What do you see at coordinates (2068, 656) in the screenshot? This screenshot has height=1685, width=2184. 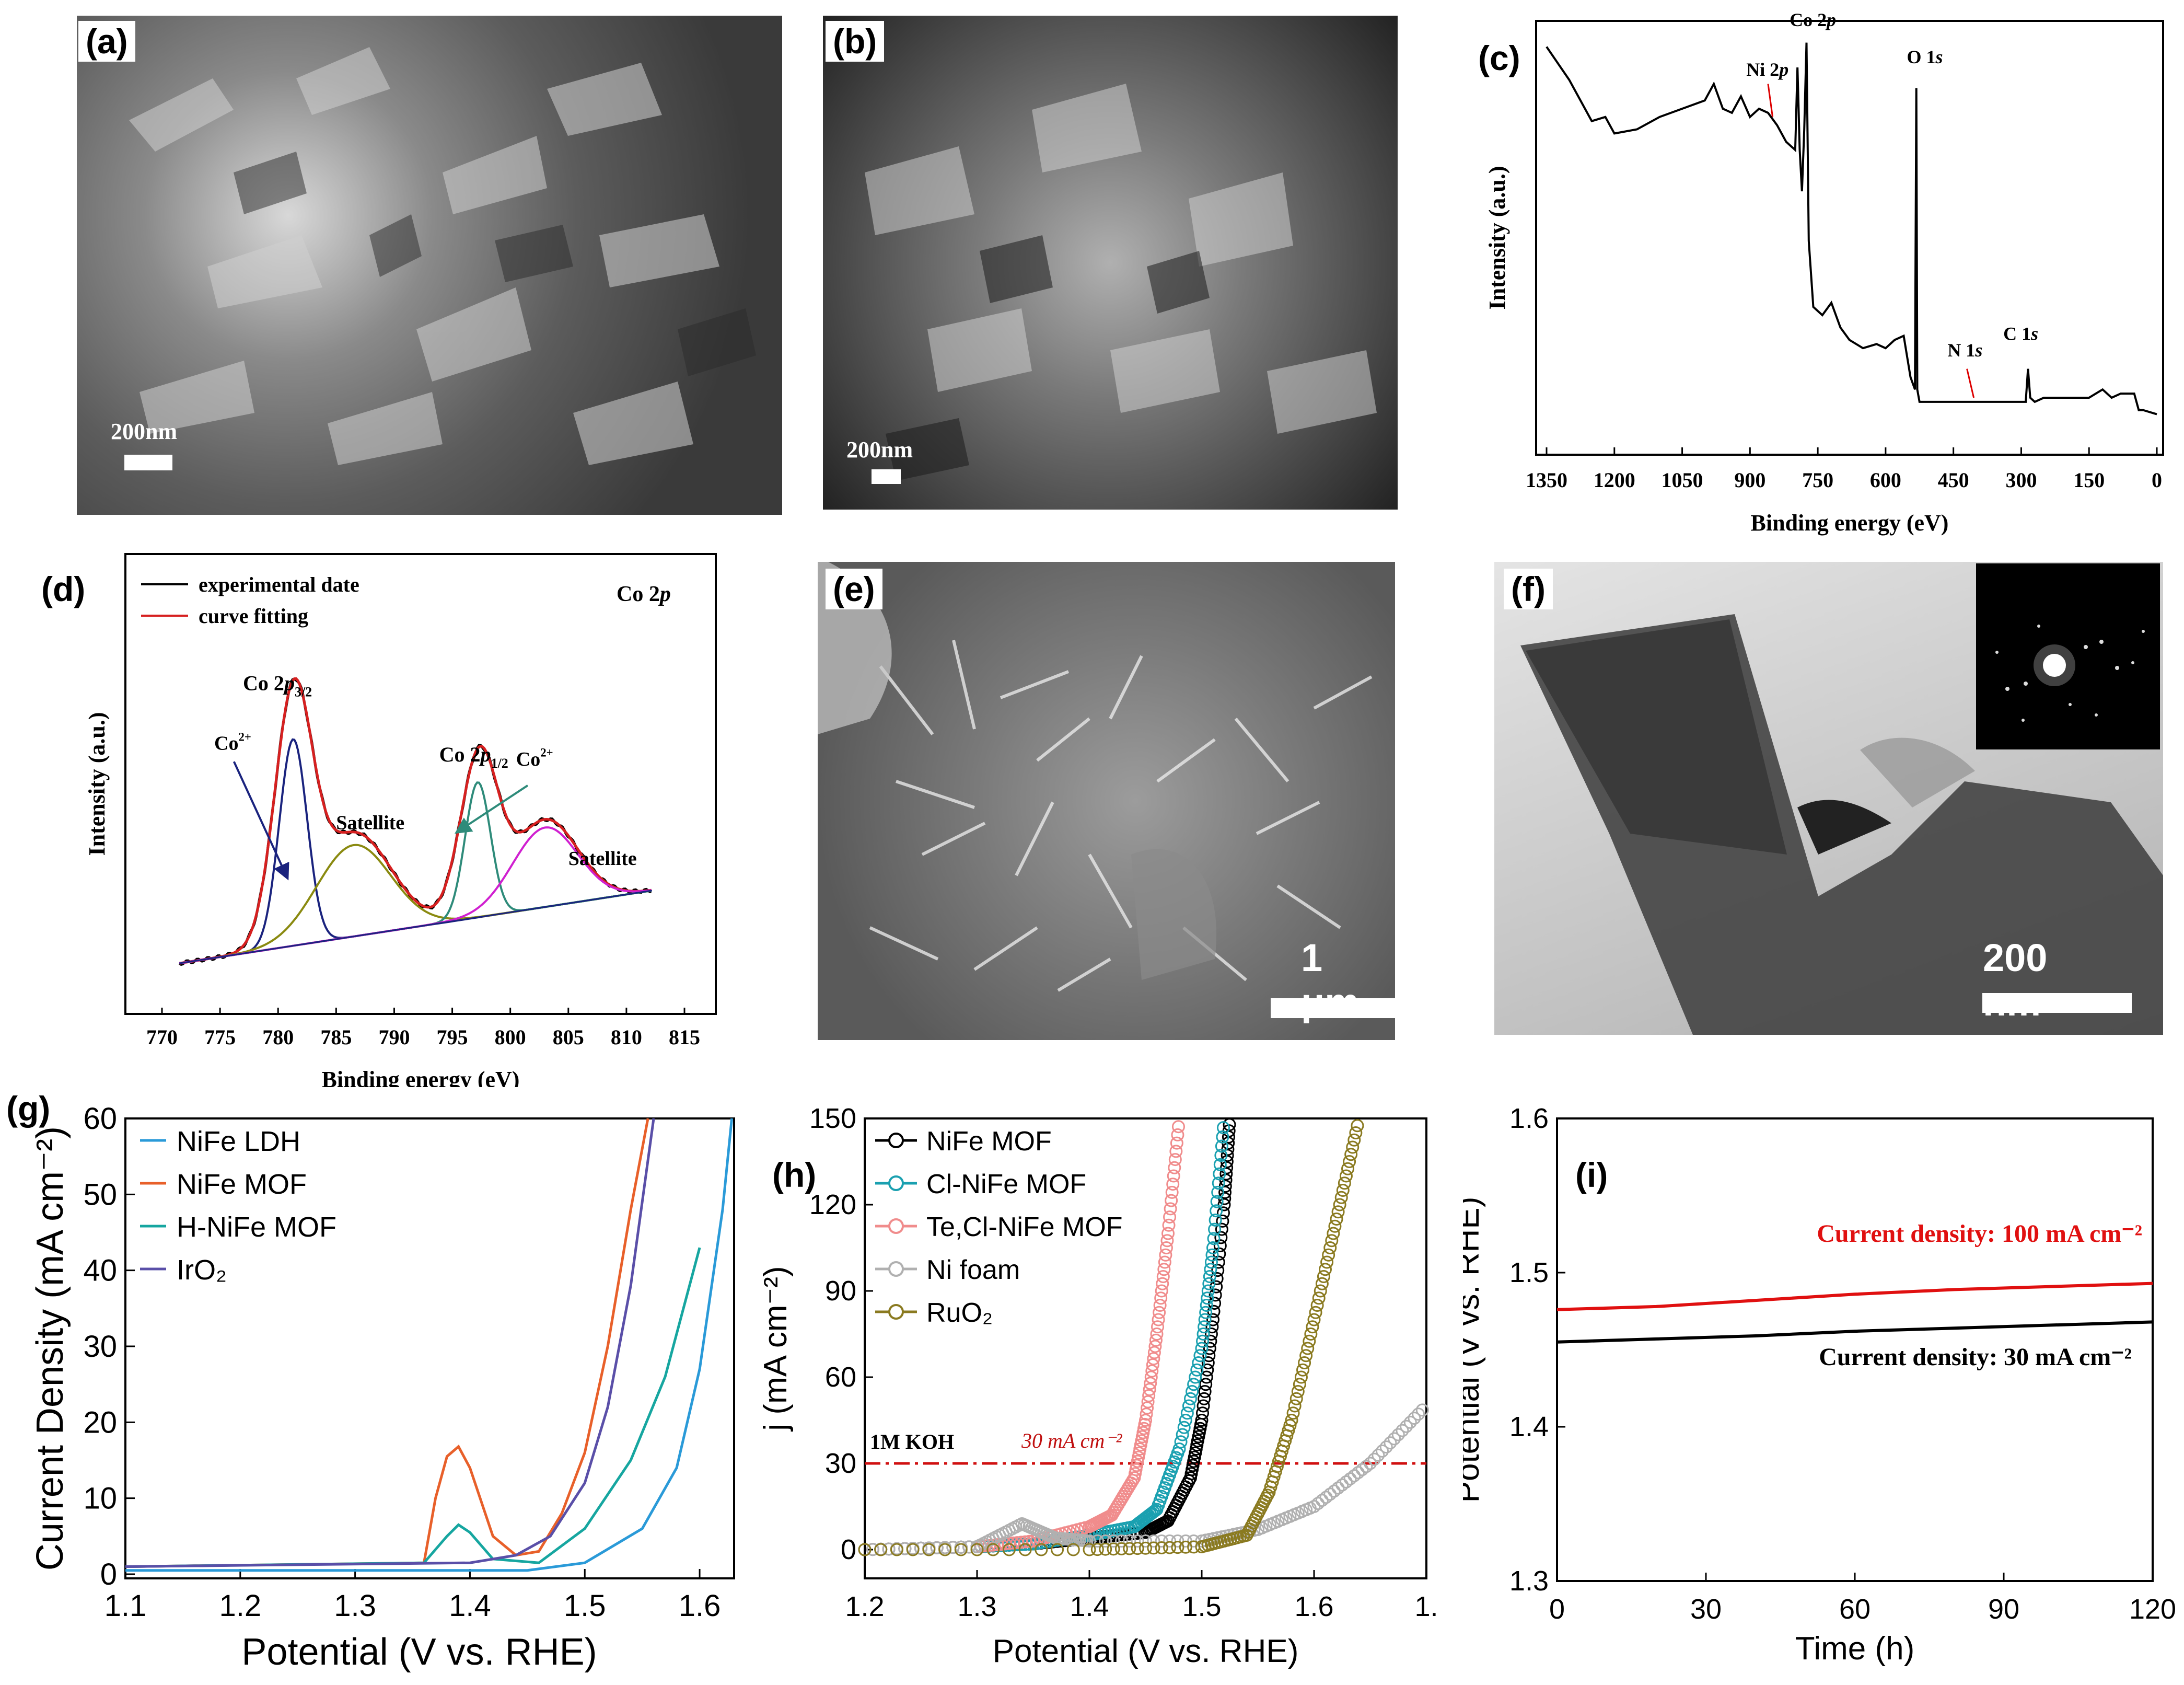 I see `saed-inset` at bounding box center [2068, 656].